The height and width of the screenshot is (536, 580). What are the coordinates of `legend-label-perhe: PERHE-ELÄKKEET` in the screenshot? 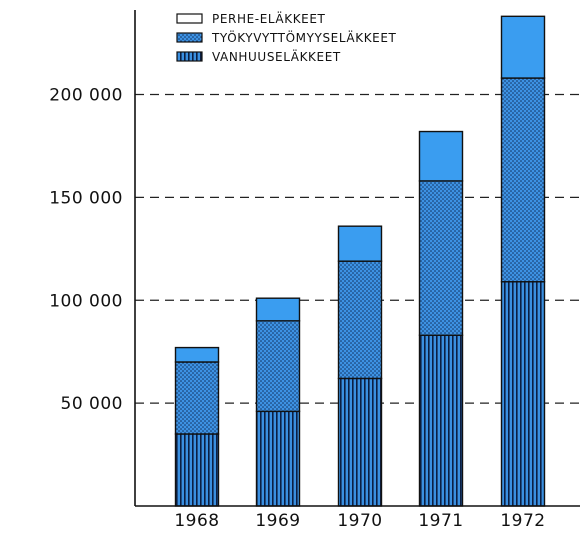 It's located at (269, 18).